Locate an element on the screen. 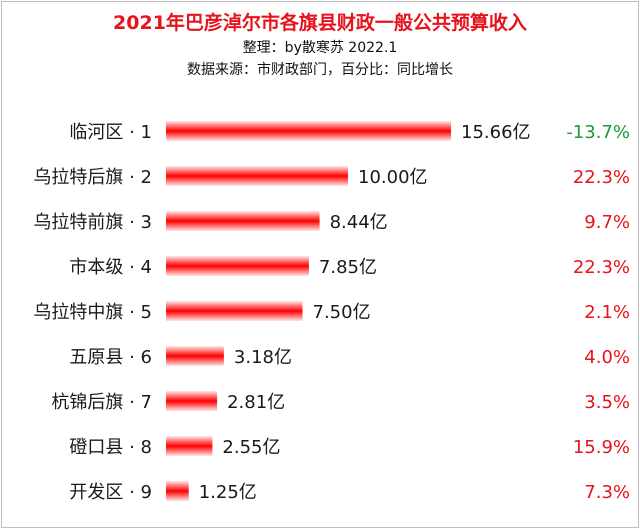 Image resolution: width=640 pixels, height=529 pixels. category-label: 杭锦后旗 · 7 is located at coordinates (101, 402).